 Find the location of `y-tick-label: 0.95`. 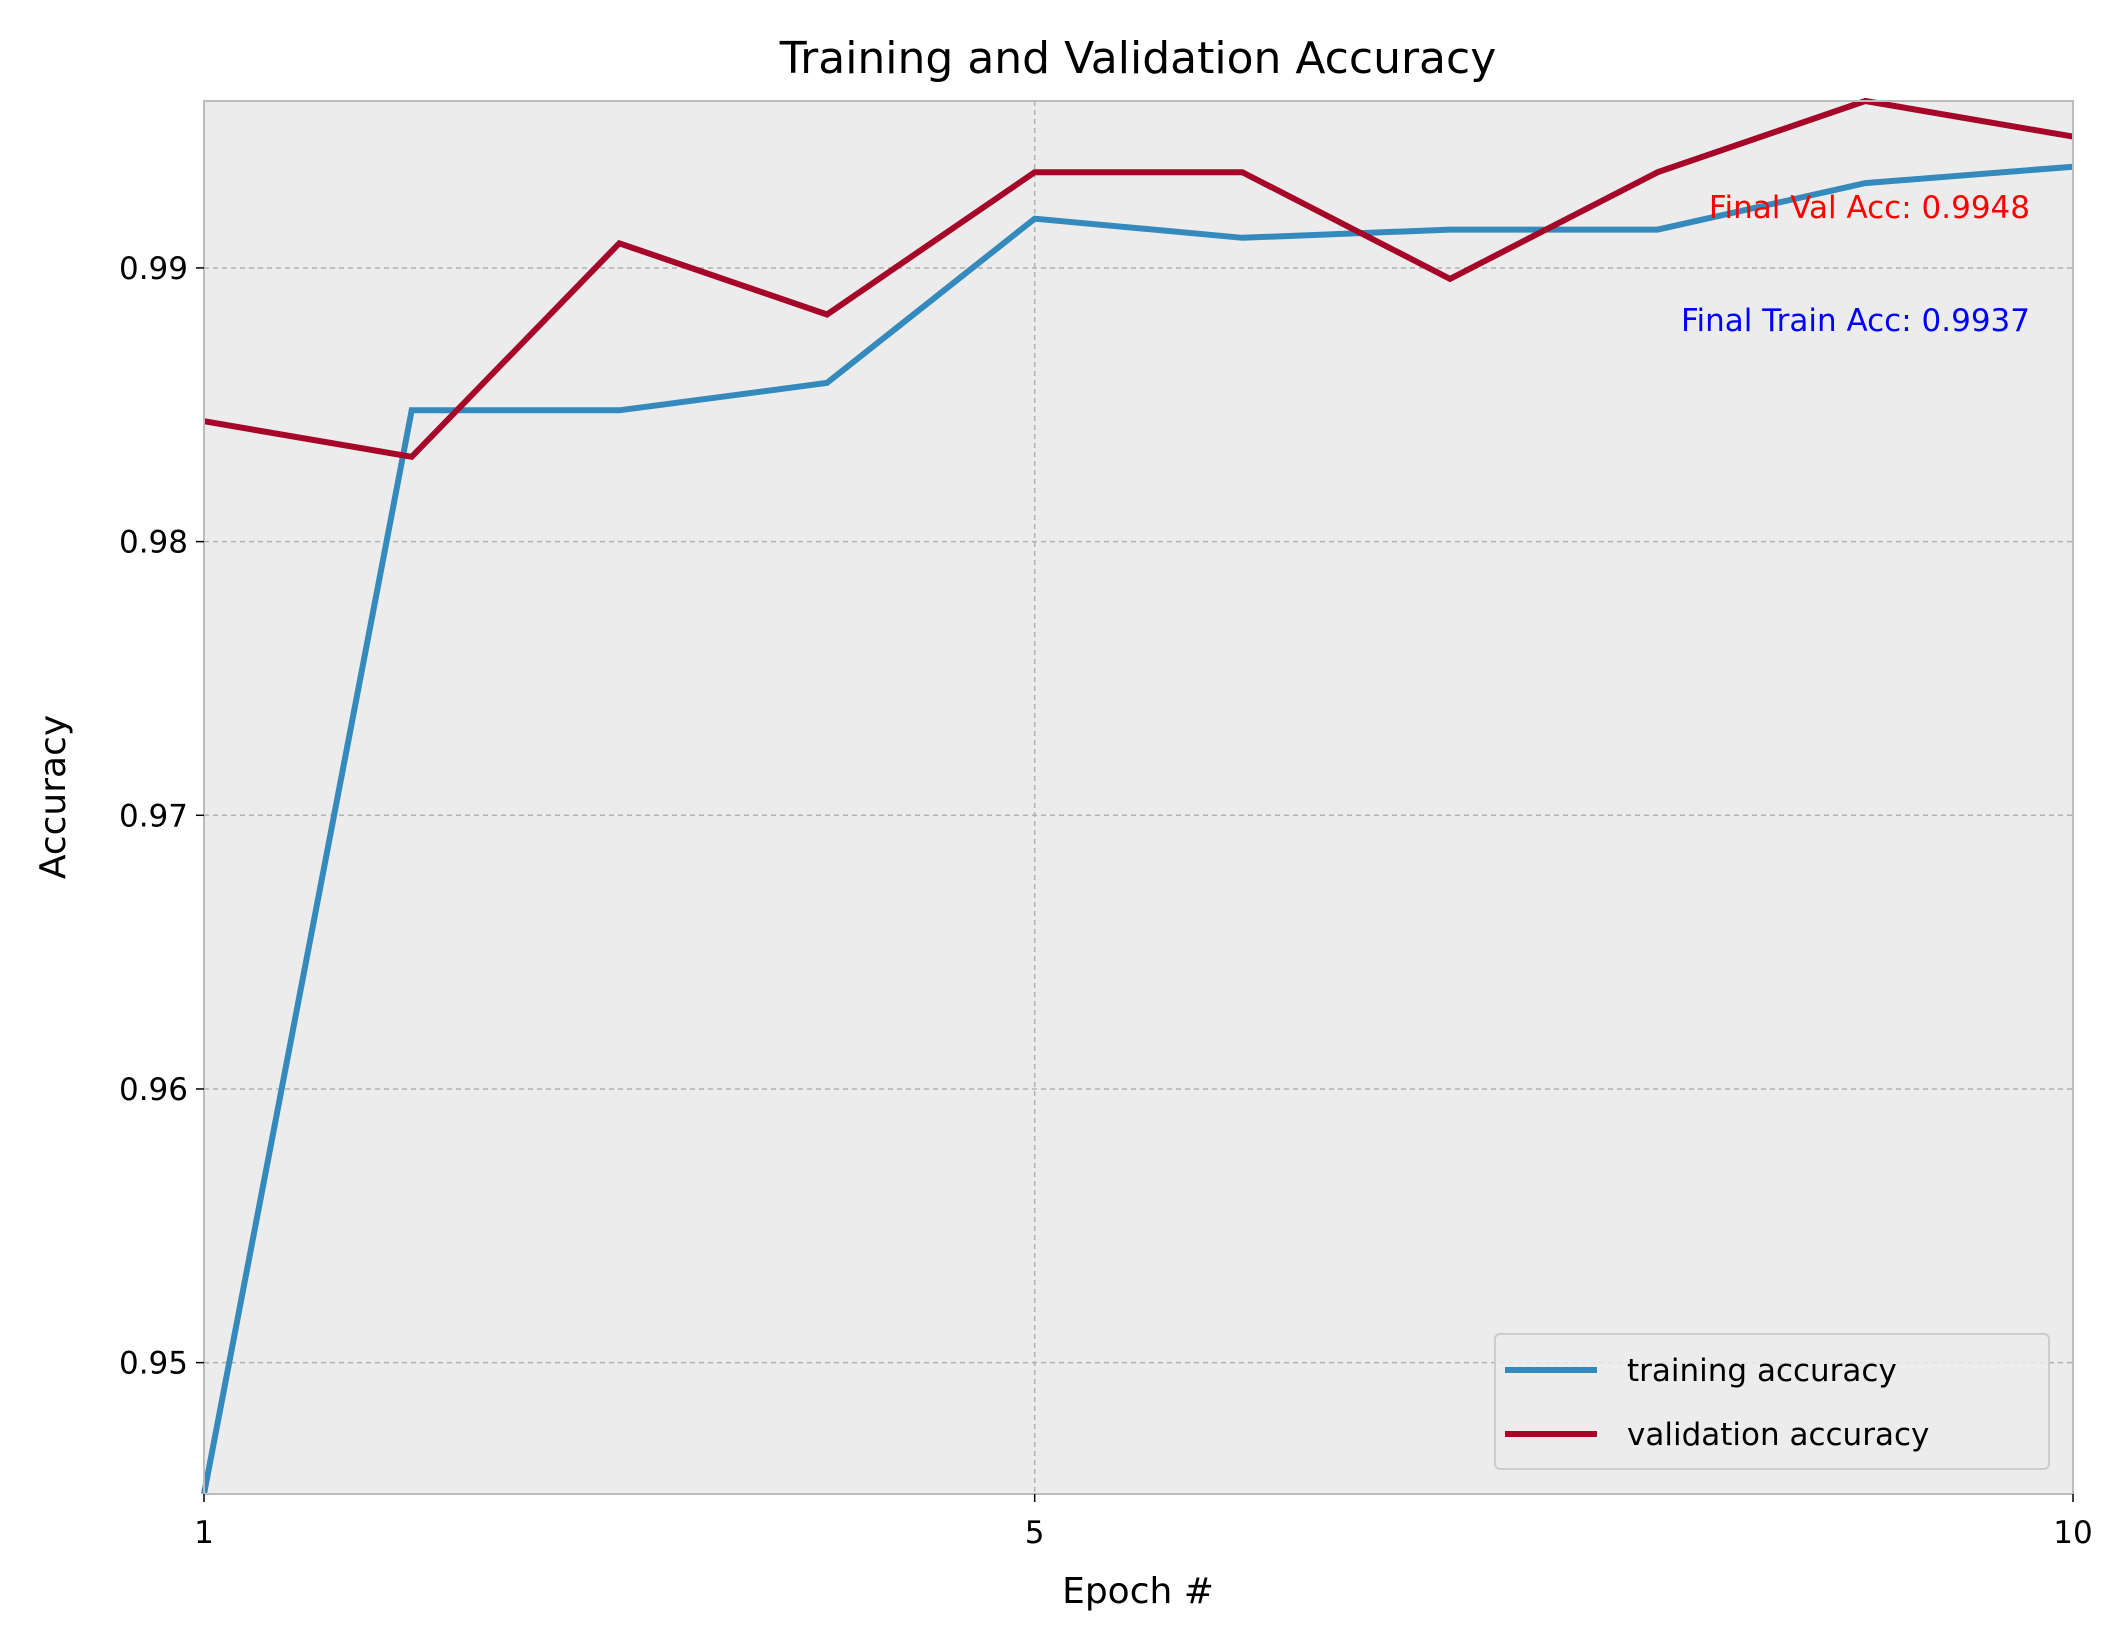

y-tick-label: 0.95 is located at coordinates (153, 1364).